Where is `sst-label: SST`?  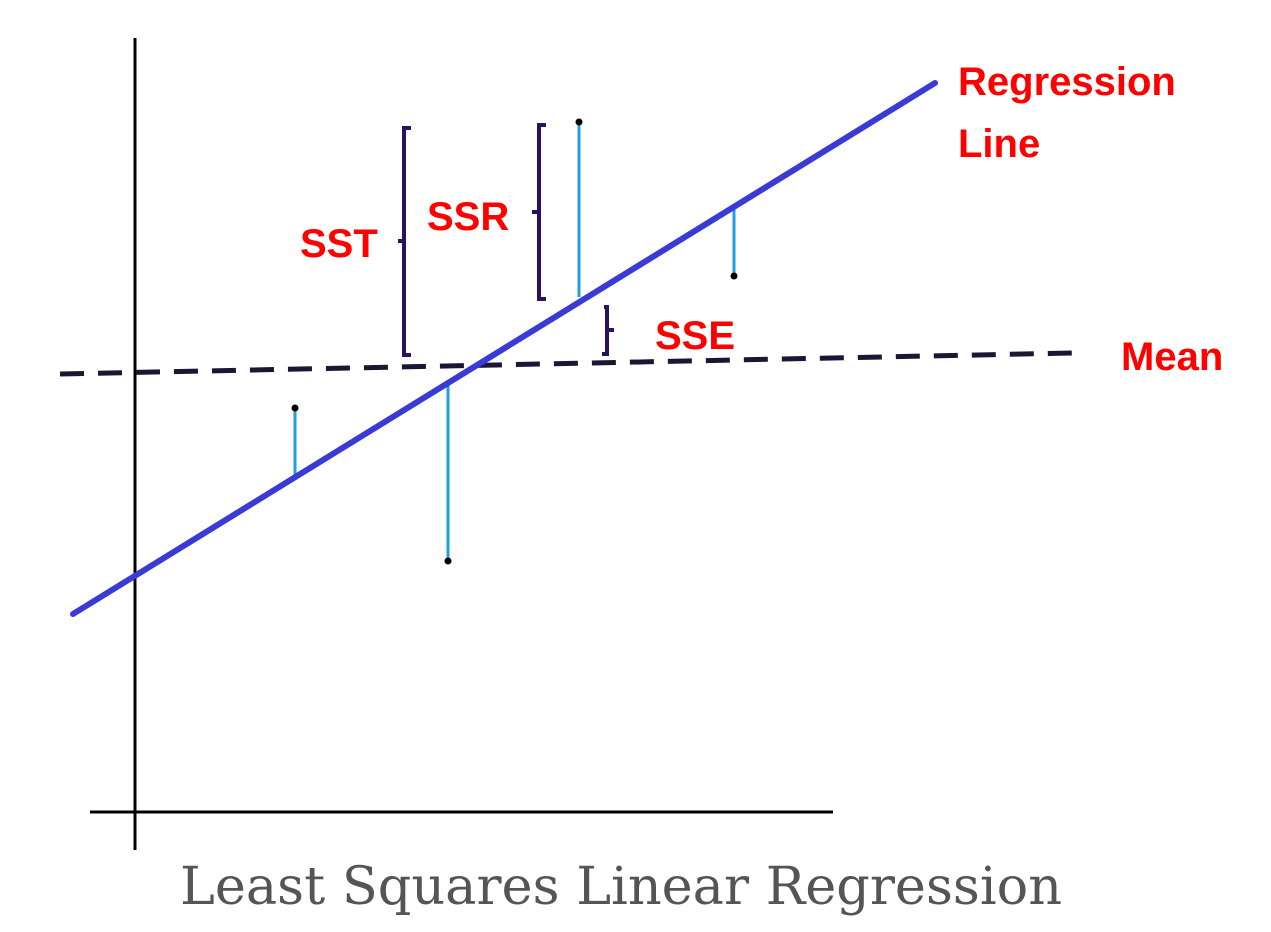
sst-label: SST is located at coordinates (339, 244).